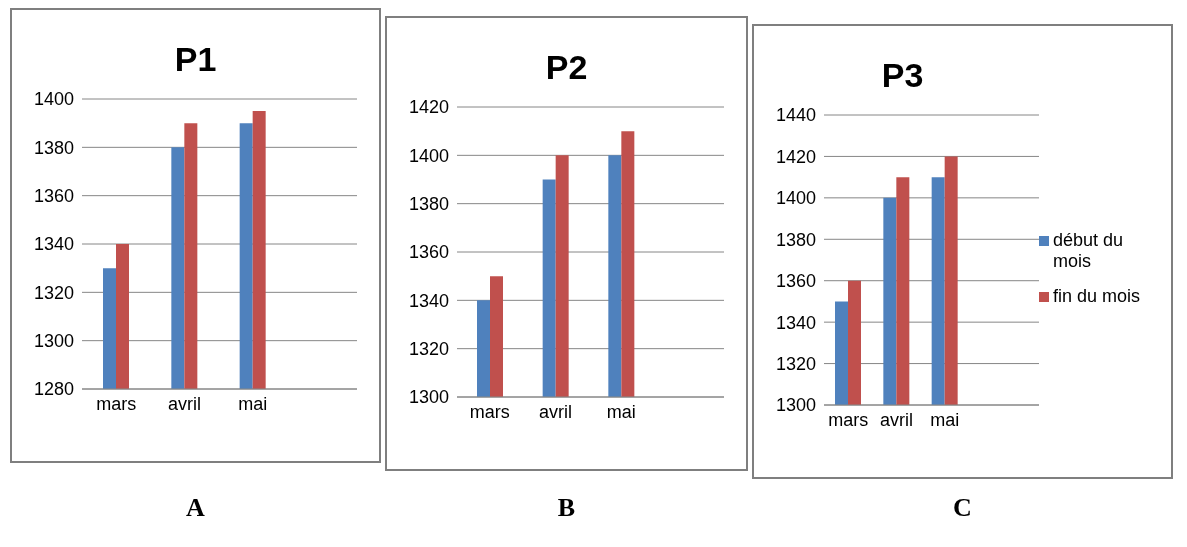  I want to click on y-tick-label: 1280, so click(53, 389).